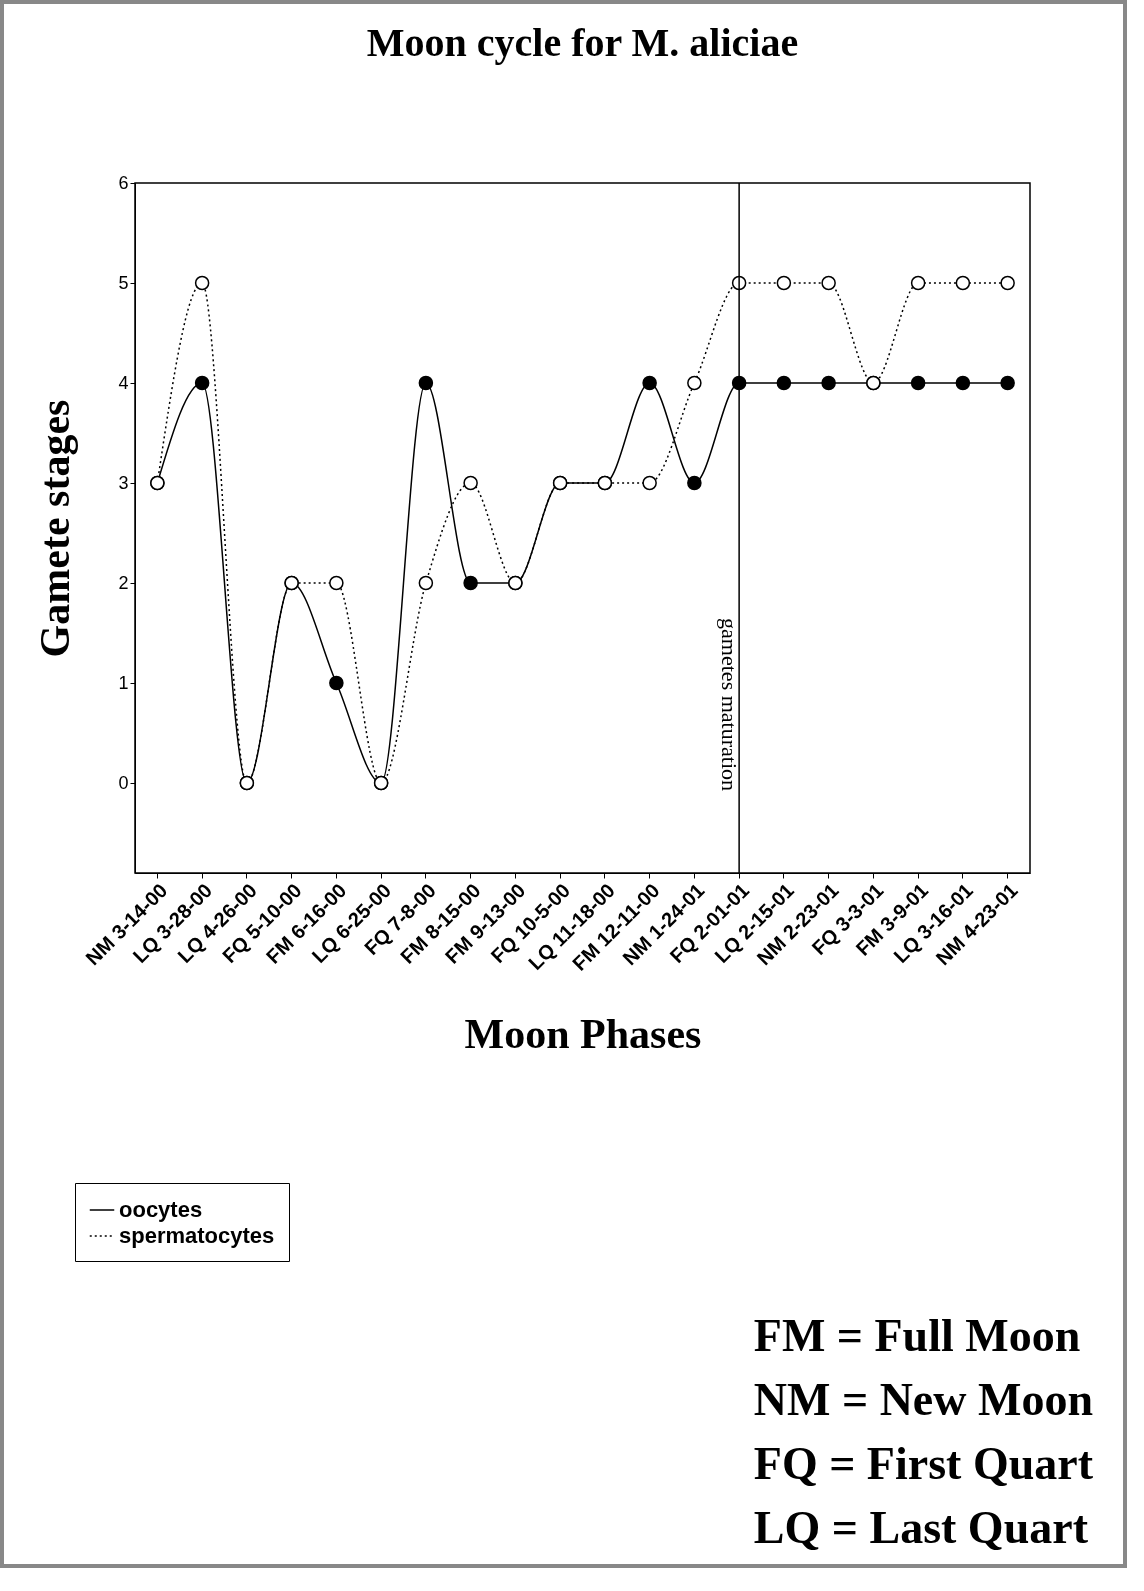  Describe the element at coordinates (582, 42) in the screenshot. I see `chart-title: Moon cycle for M. aliciae` at that location.